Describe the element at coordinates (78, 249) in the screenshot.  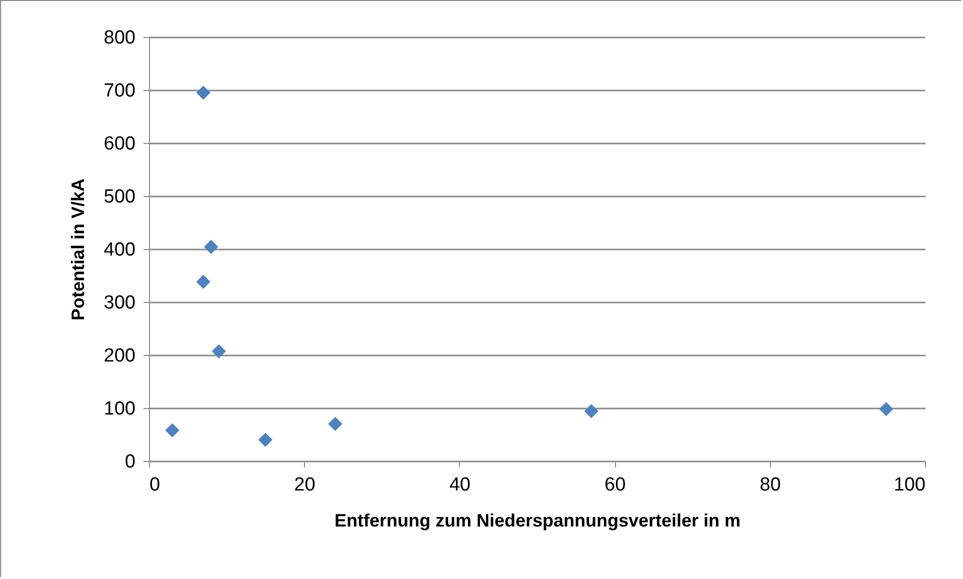
I see `y-axis-title: Potential in V/kA` at that location.